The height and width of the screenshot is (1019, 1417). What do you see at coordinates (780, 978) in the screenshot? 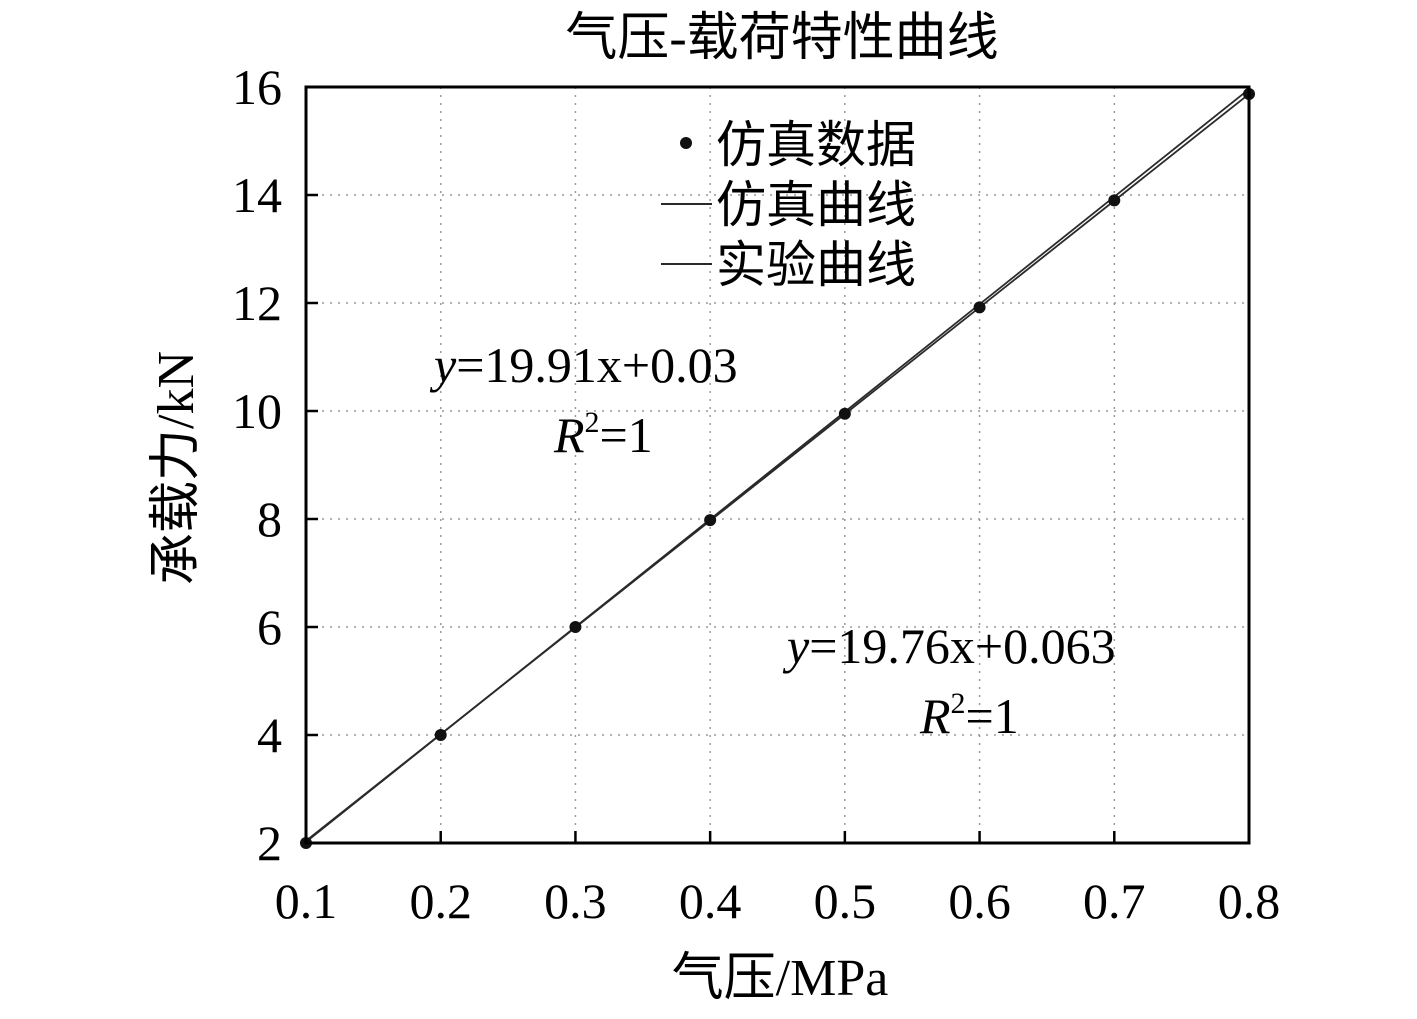
I see `x-axis-label: 气压/MPa` at bounding box center [780, 978].